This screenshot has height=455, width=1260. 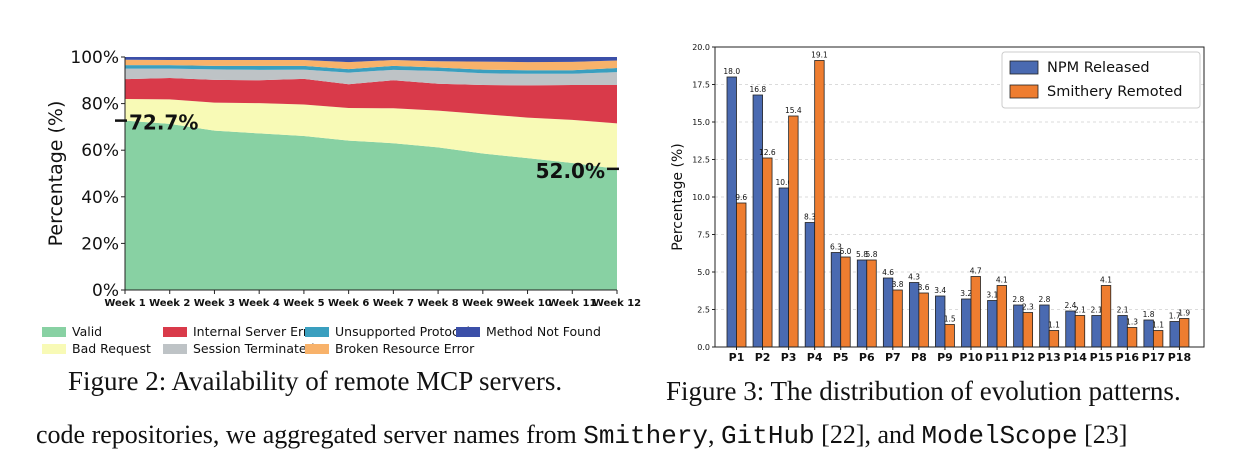 What do you see at coordinates (1106, 316) in the screenshot?
I see `bar-smithery-p15` at bounding box center [1106, 316].